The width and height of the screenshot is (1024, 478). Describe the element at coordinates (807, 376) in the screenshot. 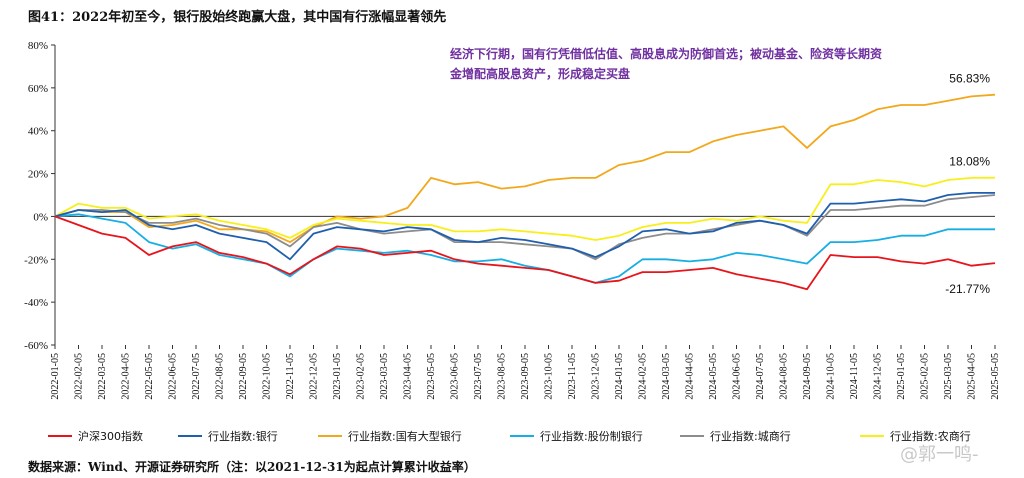

I see `x-tick-label: 2024-09-05` at that location.